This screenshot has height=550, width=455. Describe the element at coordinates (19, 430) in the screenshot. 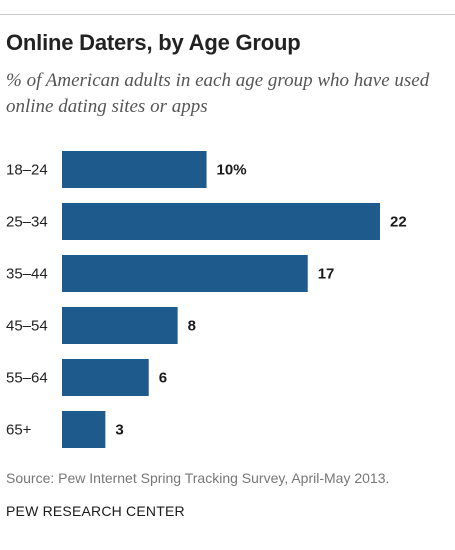

I see `category-label: 65+` at that location.